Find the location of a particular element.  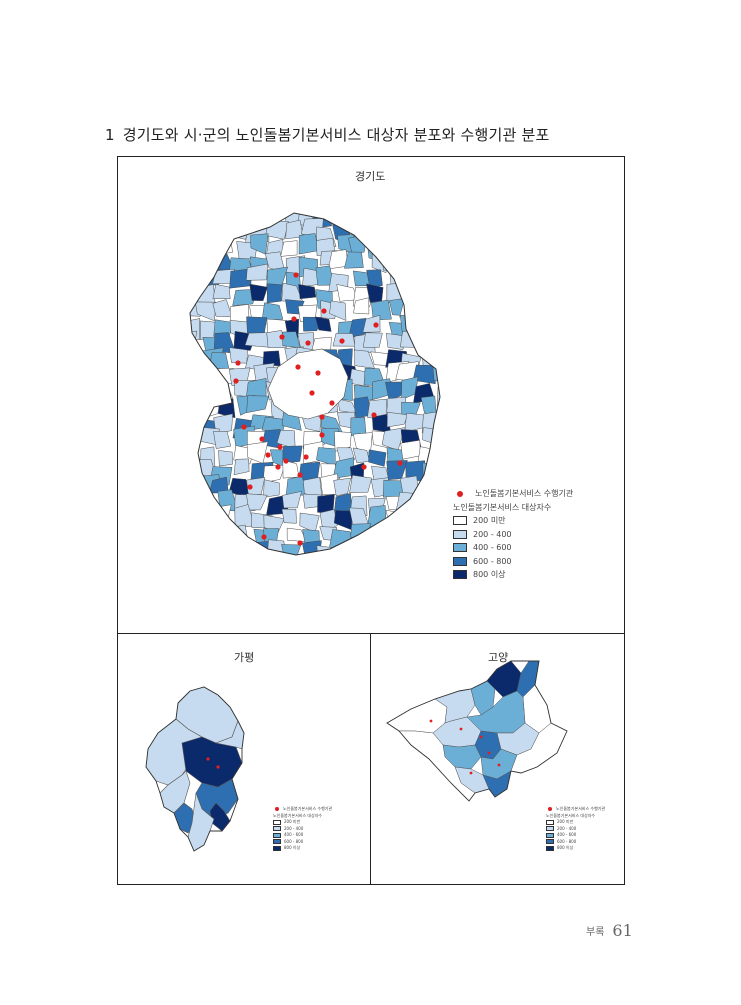

legend-marker-row: 노인돌봄기본서비스 수행기관 is located at coordinates (513, 494).